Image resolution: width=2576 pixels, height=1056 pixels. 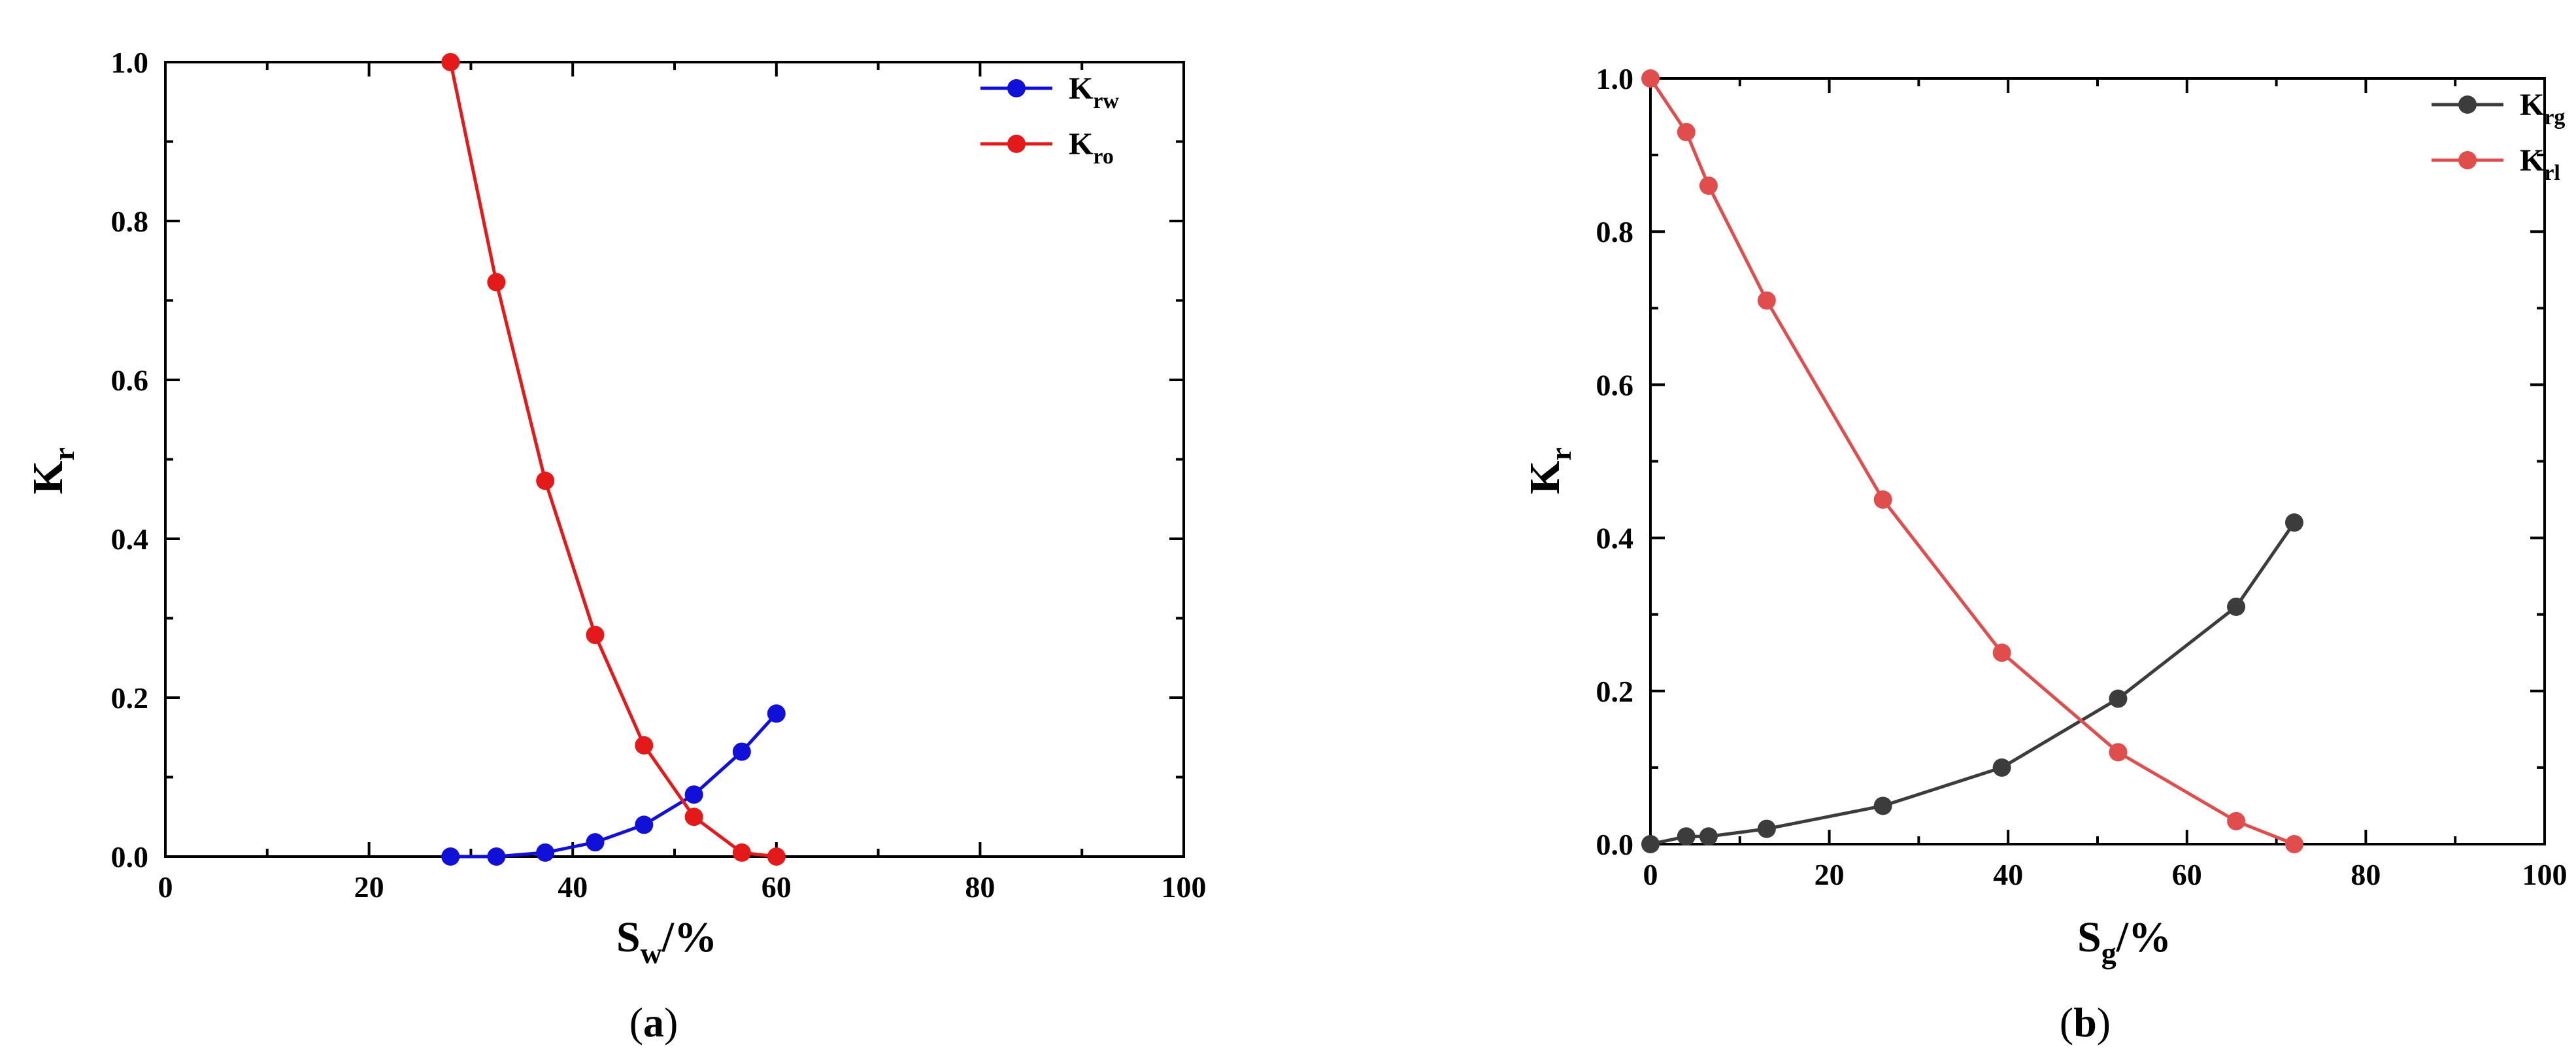 I want to click on x-axis-label-subscript: w, so click(x=652, y=953).